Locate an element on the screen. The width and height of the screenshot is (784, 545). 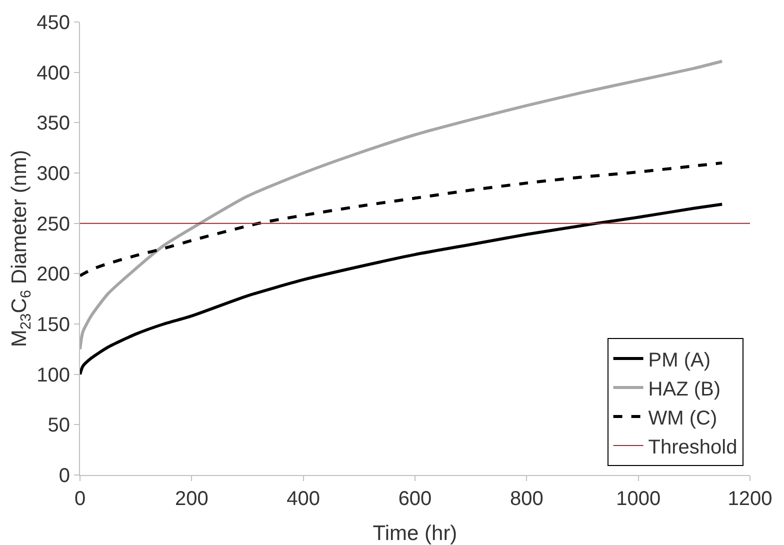
legend-label: Threshold is located at coordinates (693, 447).